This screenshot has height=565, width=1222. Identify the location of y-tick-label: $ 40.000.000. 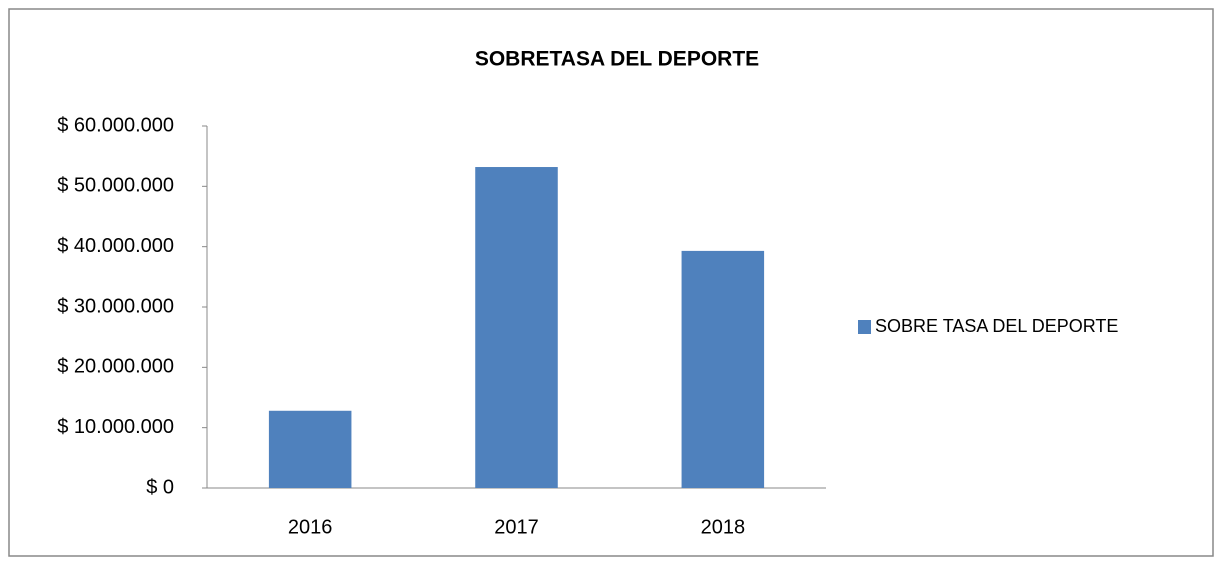
(115, 246).